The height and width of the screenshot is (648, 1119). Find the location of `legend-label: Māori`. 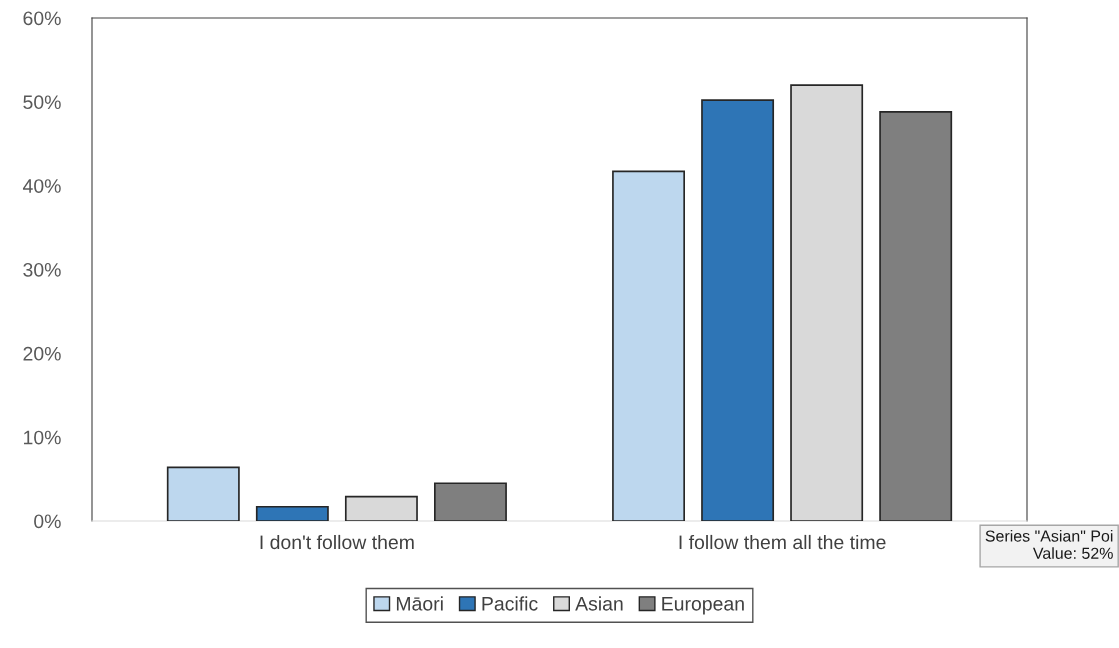

legend-label: Māori is located at coordinates (419, 603).